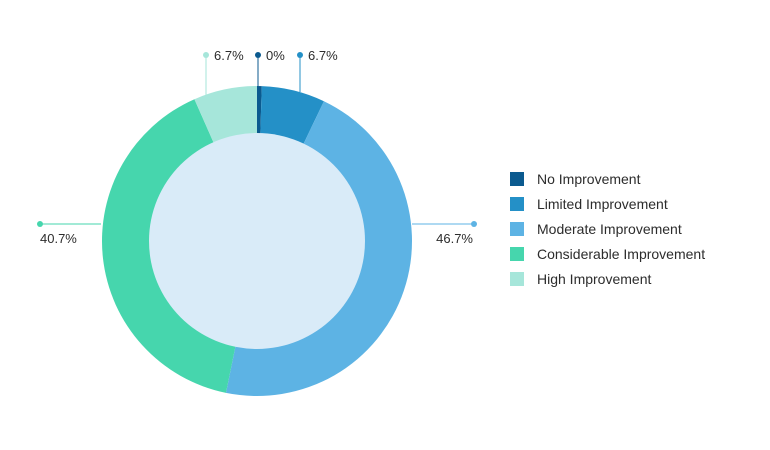  What do you see at coordinates (58, 238) in the screenshot?
I see `value-label-considerable-improvement: 40.7%` at bounding box center [58, 238].